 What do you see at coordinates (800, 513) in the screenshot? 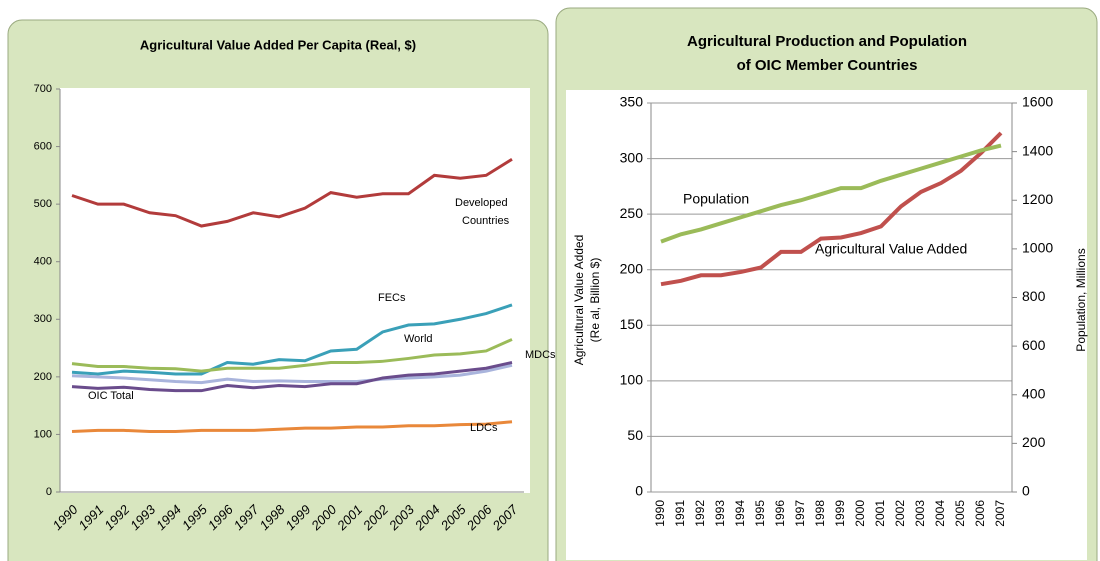
I see `x-tick-label: 1997` at bounding box center [800, 513].